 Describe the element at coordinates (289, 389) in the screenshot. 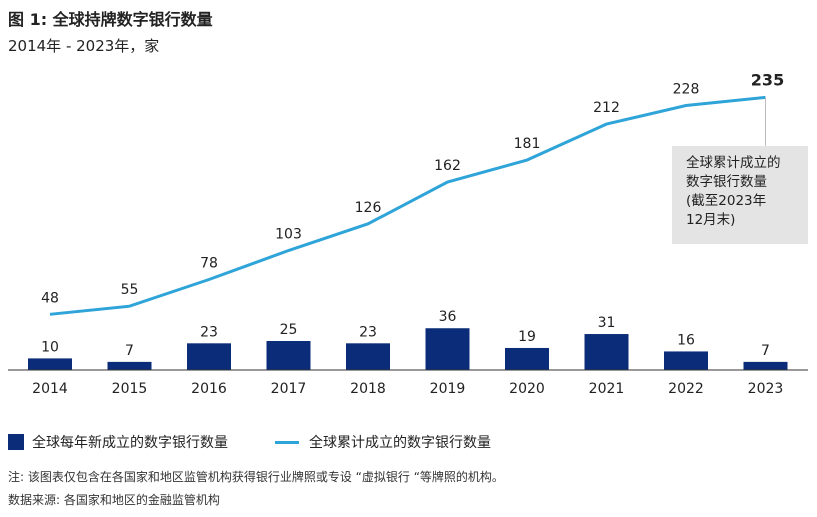

I see `x-tick-label: 2017` at that location.